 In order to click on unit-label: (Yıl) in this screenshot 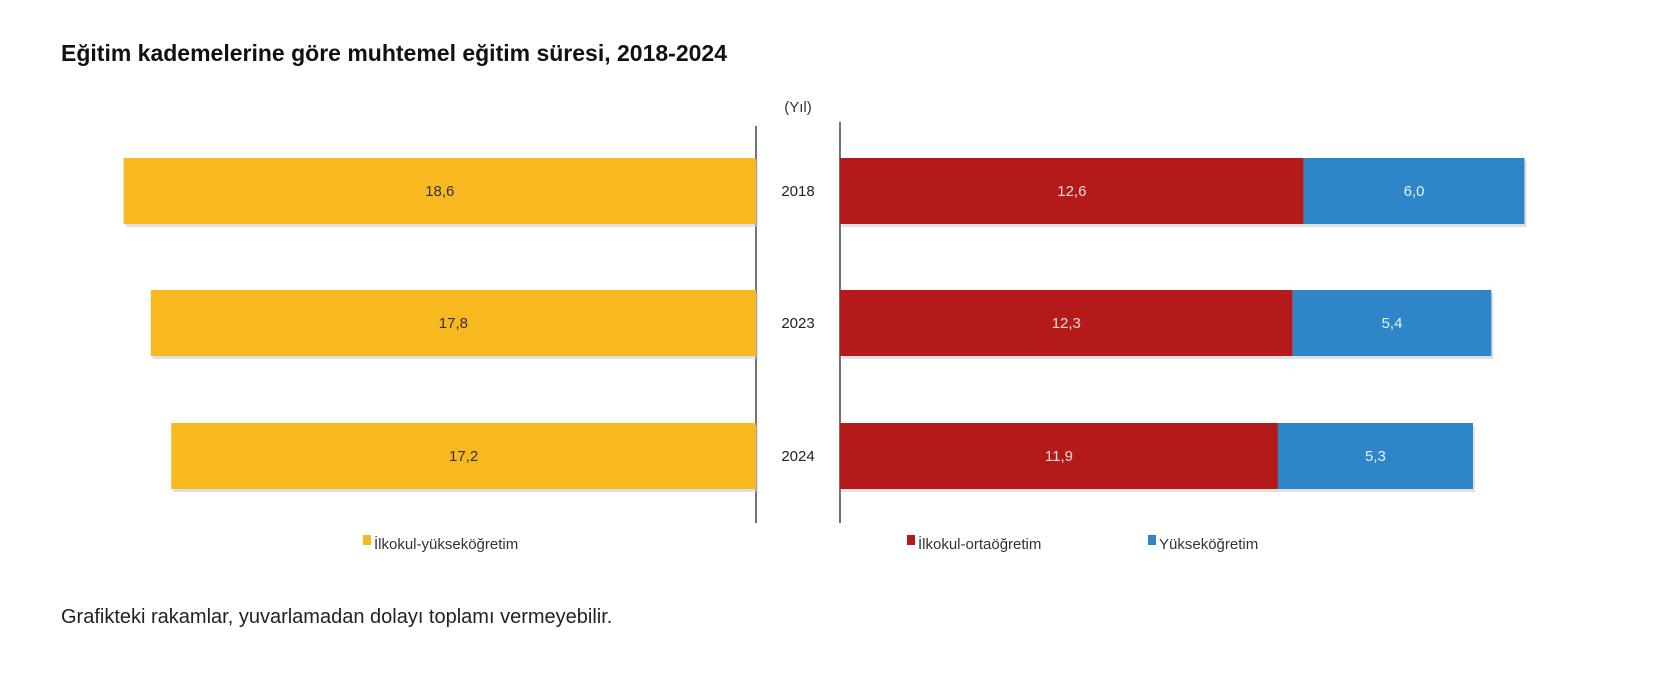, I will do `click(798, 107)`.